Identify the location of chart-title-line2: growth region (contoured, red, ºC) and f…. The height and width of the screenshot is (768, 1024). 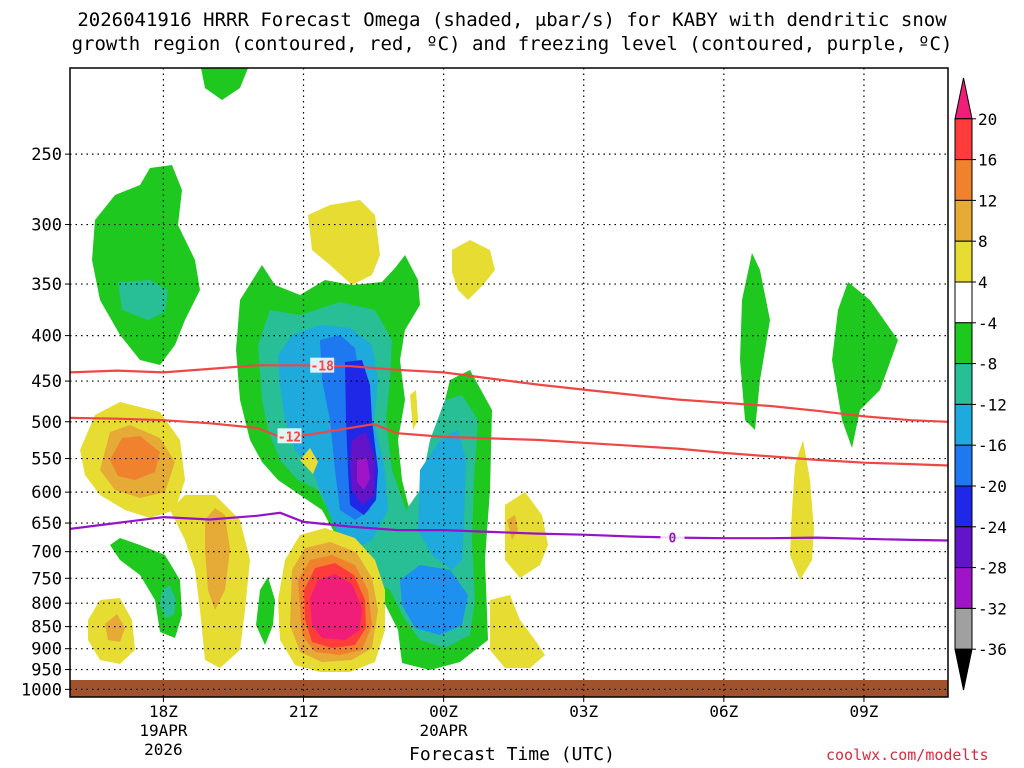
(512, 44).